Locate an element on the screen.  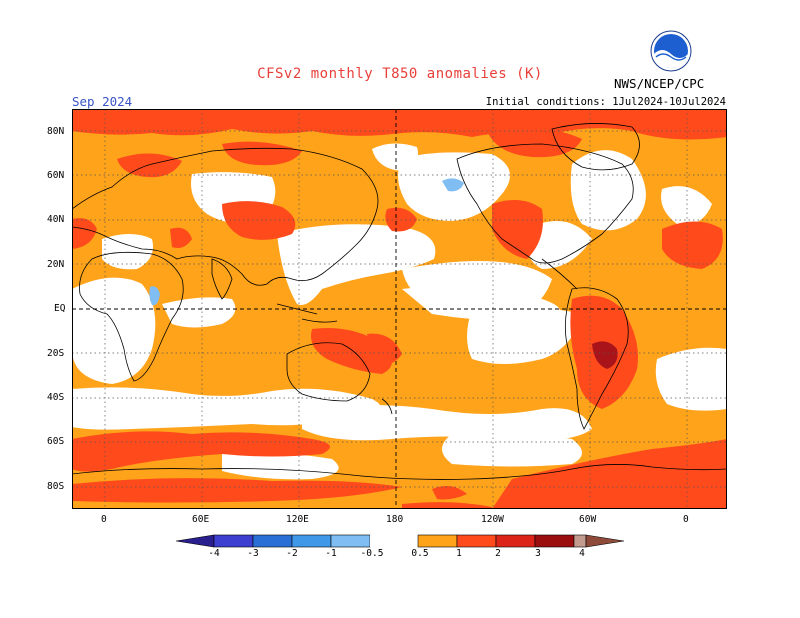
lon-label-60w: 60W is located at coordinates (588, 519).